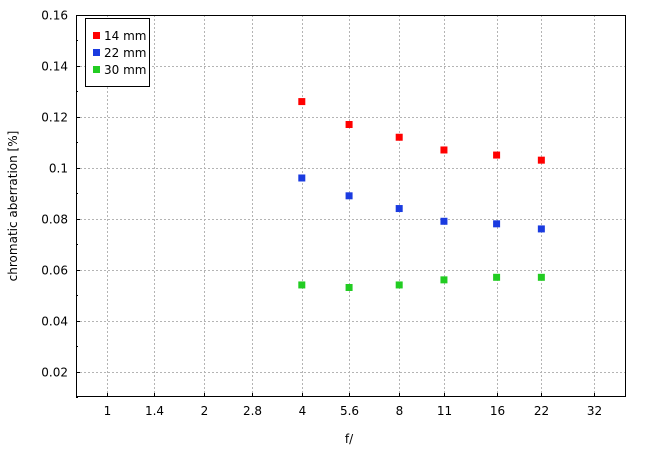 The image size is (650, 450). I want to click on x-tick-label: 1.4, so click(154, 411).